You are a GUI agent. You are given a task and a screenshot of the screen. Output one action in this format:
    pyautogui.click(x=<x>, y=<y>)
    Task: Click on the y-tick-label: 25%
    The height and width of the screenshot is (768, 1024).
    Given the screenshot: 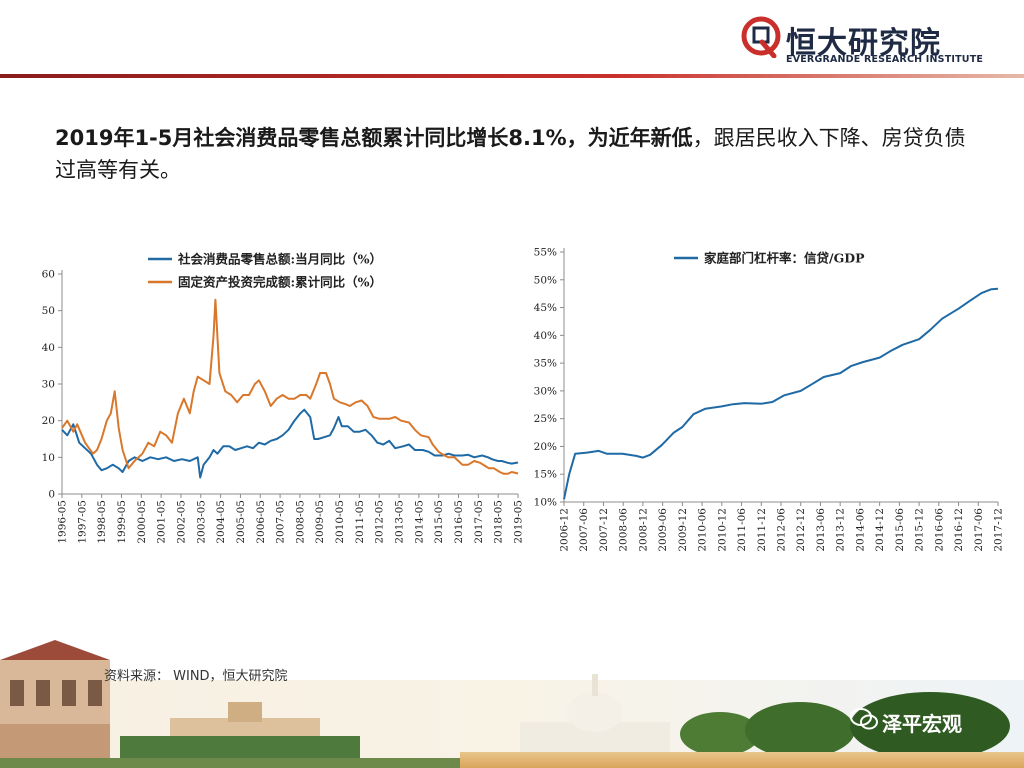 What is the action you would take?
    pyautogui.click(x=545, y=419)
    